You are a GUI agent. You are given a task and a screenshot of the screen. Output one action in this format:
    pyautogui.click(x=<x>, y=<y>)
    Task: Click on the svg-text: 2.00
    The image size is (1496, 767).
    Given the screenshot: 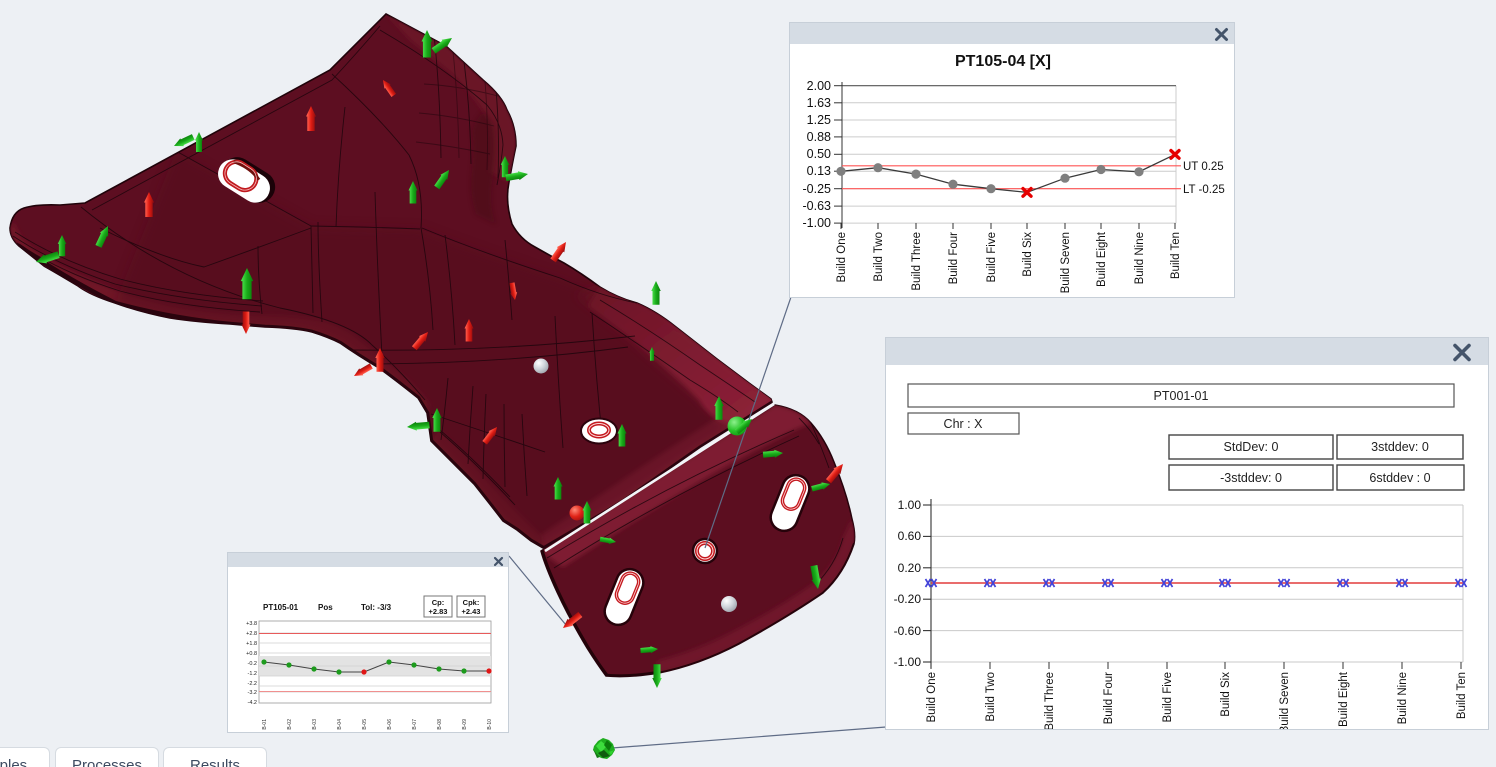 What is the action you would take?
    pyautogui.click(x=819, y=86)
    